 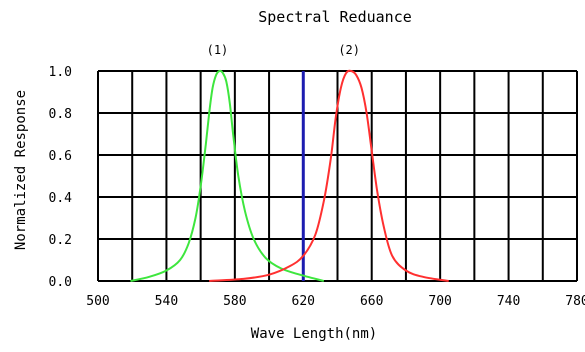 I want to click on x-tick-label: 580, so click(x=234, y=301).